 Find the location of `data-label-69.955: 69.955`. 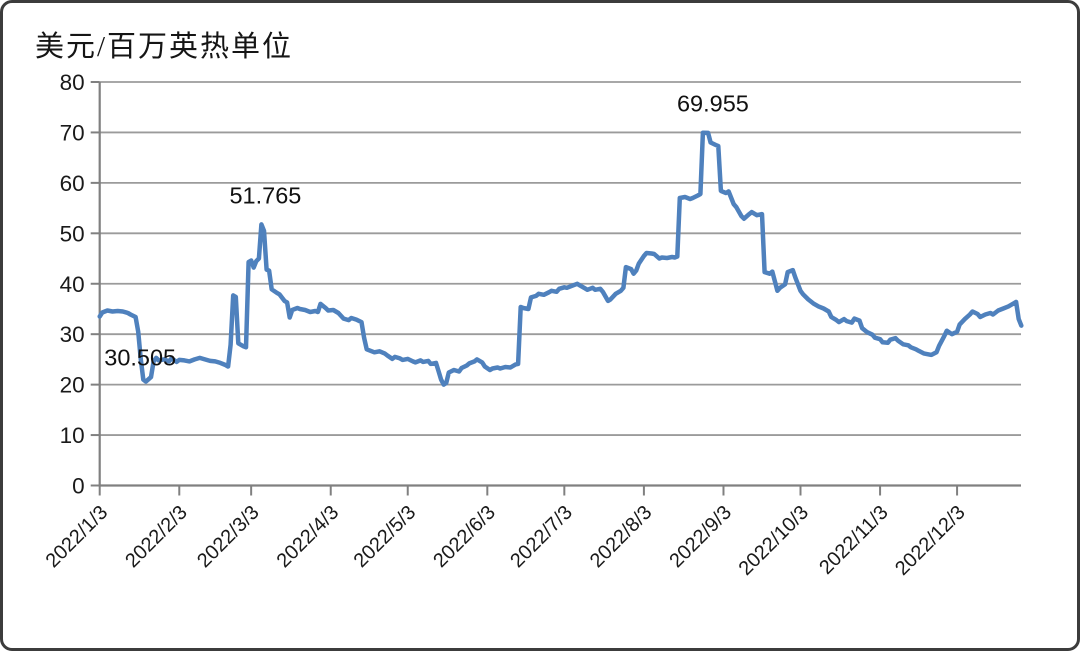

data-label-69.955: 69.955 is located at coordinates (713, 104).